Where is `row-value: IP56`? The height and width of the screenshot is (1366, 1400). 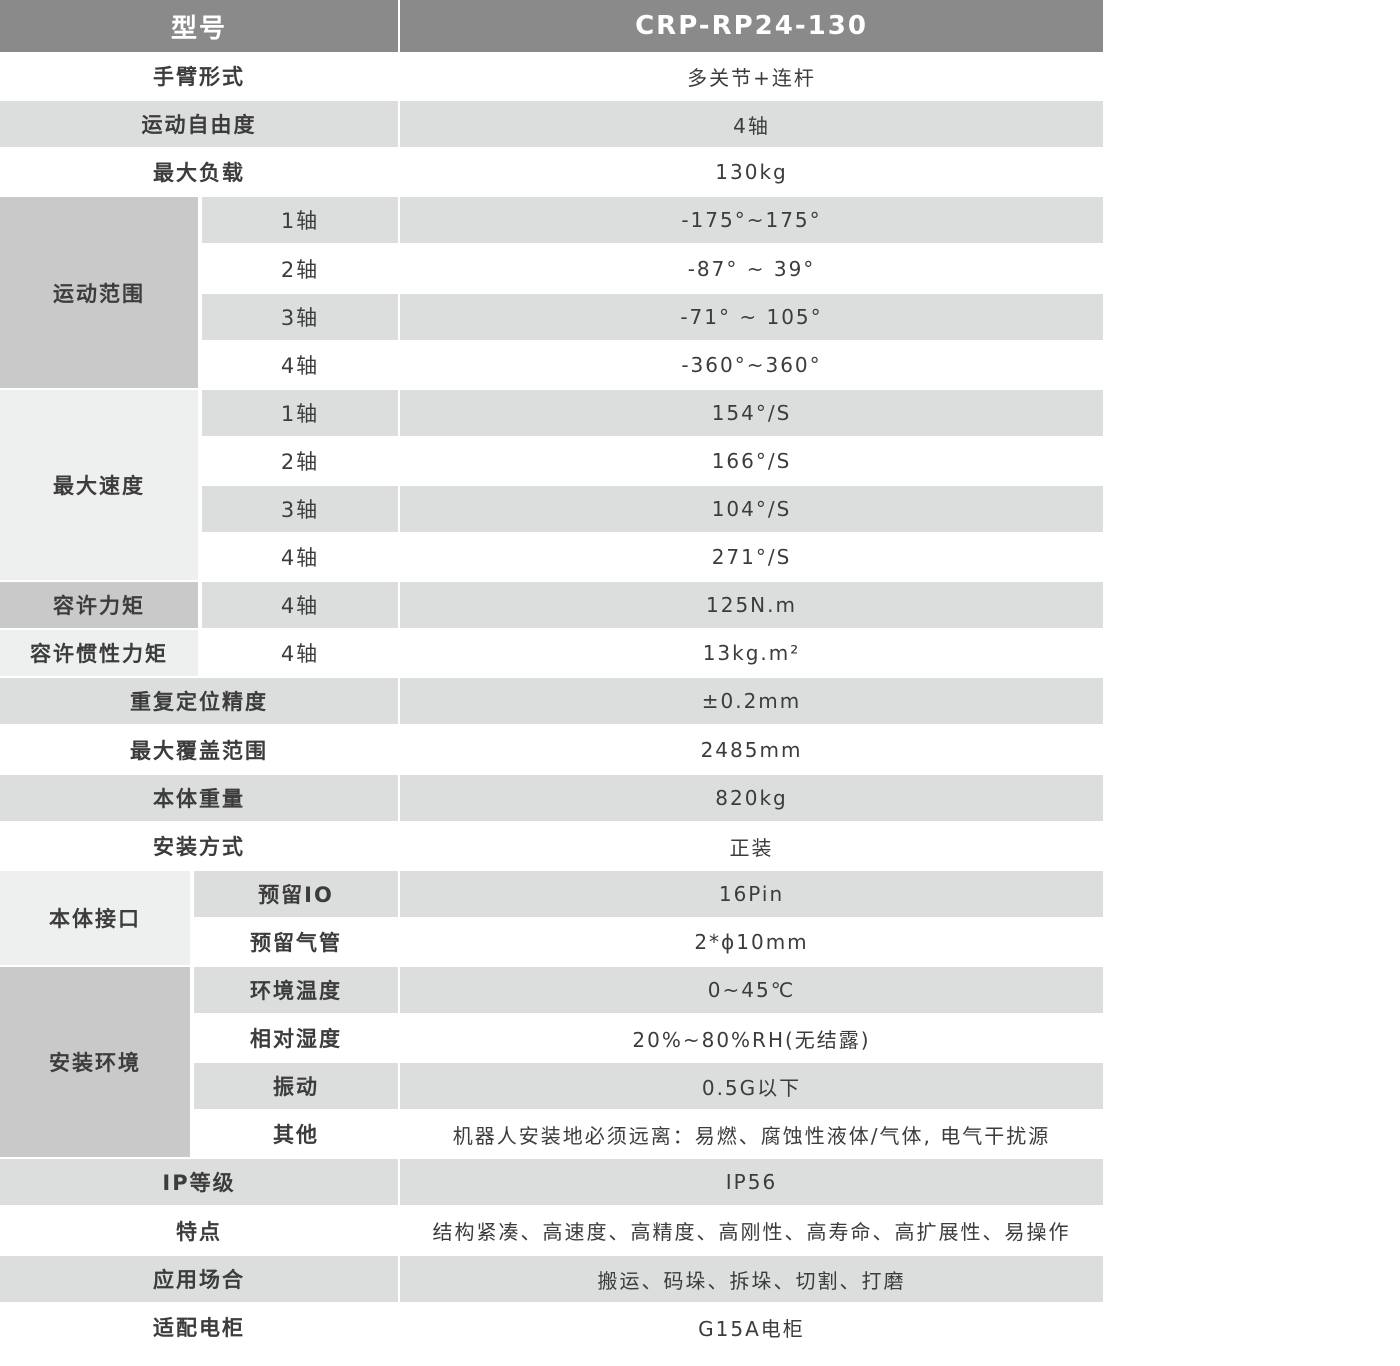
row-value: IP56 is located at coordinates (751, 1182).